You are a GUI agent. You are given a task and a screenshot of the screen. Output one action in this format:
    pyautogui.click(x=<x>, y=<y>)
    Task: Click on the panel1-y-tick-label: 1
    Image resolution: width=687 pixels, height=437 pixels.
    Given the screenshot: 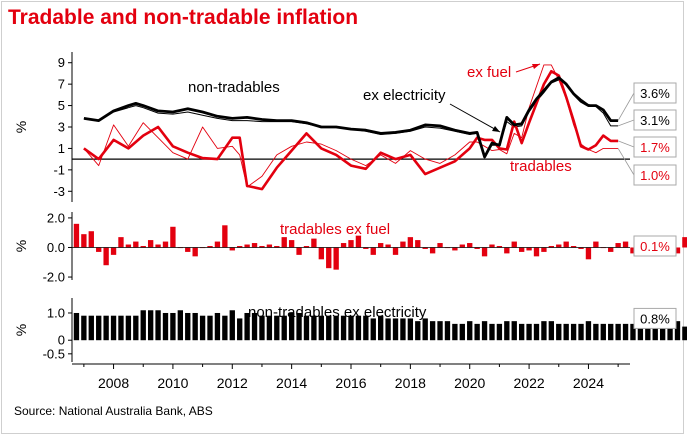 What is the action you would take?
    pyautogui.click(x=61, y=148)
    